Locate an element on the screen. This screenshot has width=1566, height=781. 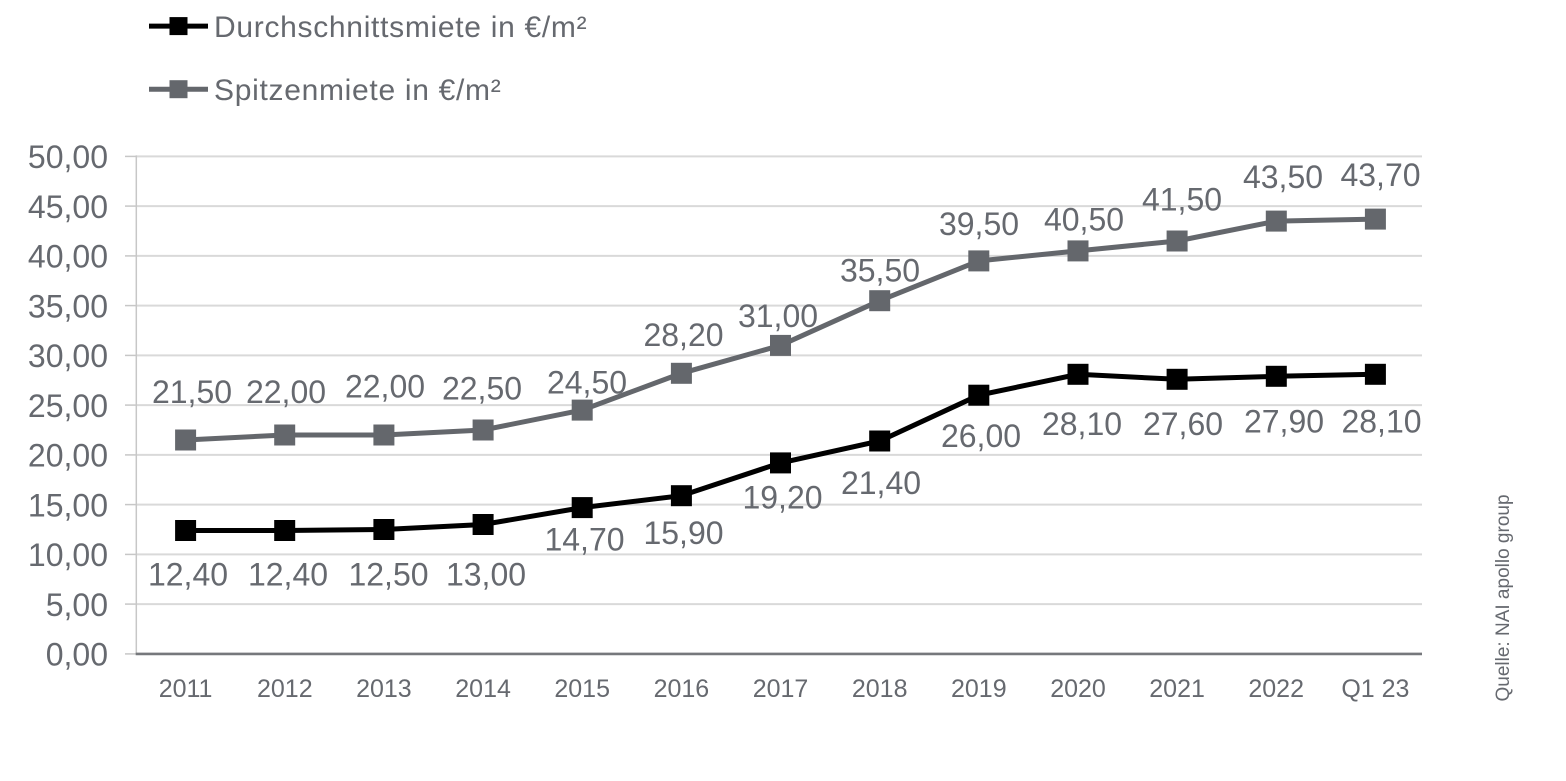
svg-text: 2021 is located at coordinates (1177, 689).